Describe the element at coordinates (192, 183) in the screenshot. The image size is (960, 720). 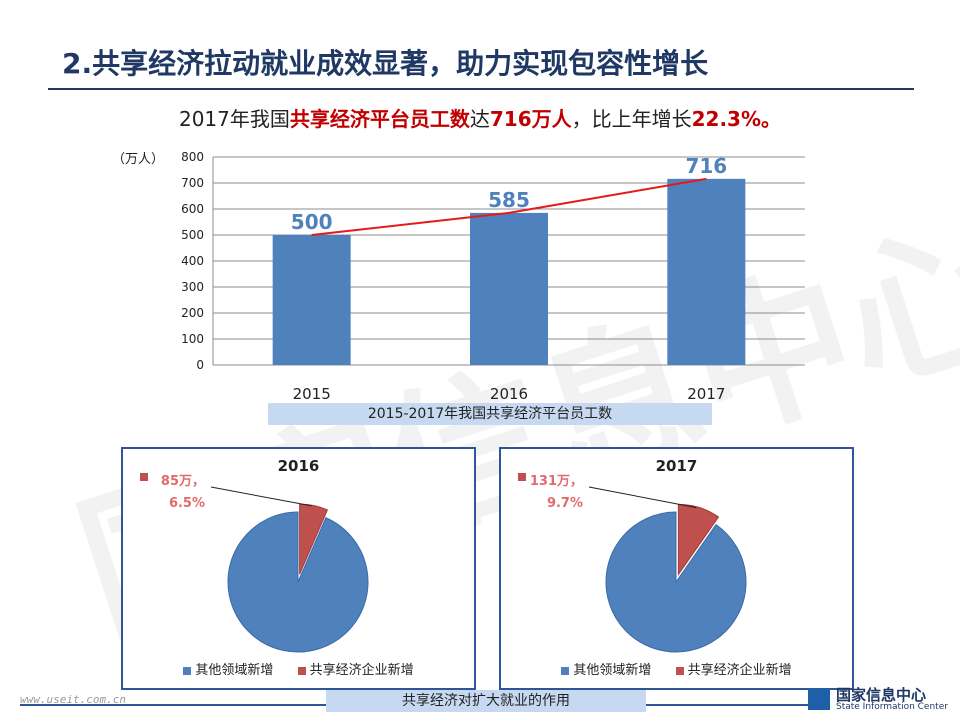
I see `y-tick-label: 700` at that location.